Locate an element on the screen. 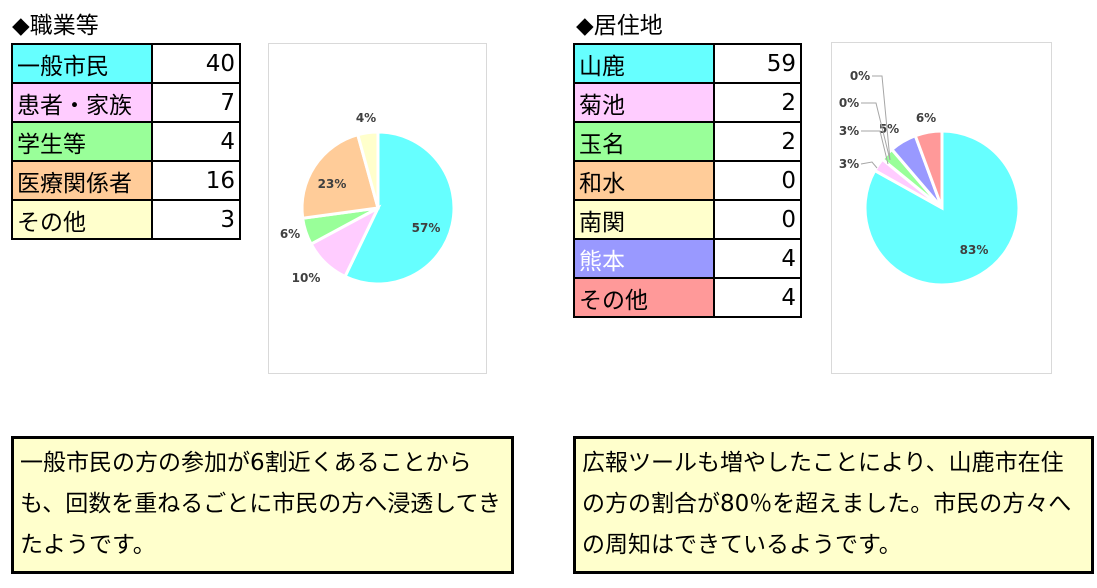  residence-table: 山鹿 59 菊池 2 玉名 2 和水 0 南関 0 熊本 4 その他 4 is located at coordinates (687, 180).